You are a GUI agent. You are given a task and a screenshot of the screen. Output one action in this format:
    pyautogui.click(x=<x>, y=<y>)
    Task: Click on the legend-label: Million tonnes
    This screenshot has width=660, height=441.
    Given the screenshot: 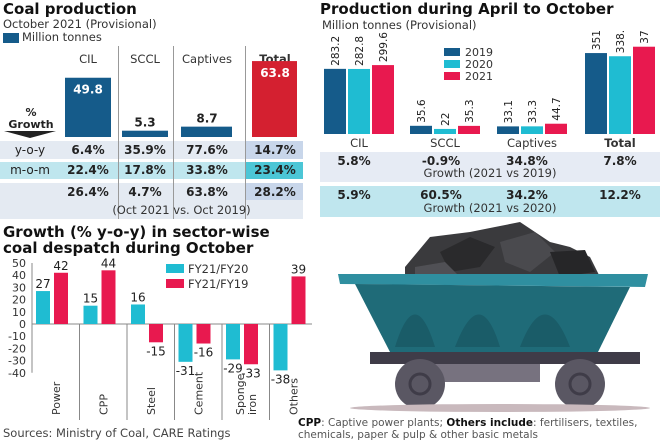 What is the action you would take?
    pyautogui.click(x=62, y=37)
    